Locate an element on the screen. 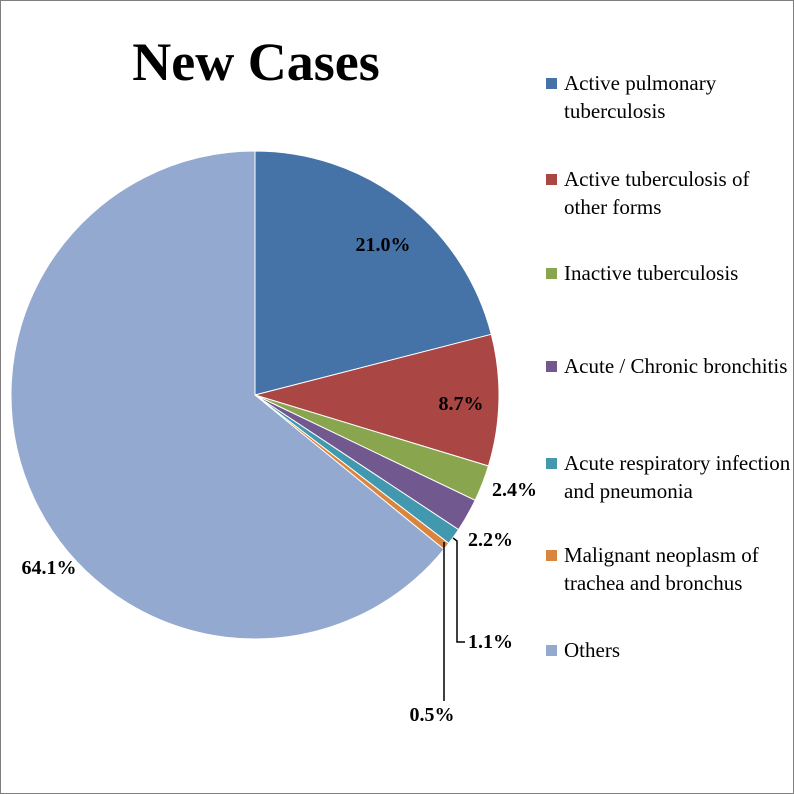 This screenshot has width=794, height=794. legend-item-active-pulmonary-tuberculosis: Active pulmonary tuberculosis is located at coordinates (668, 97).